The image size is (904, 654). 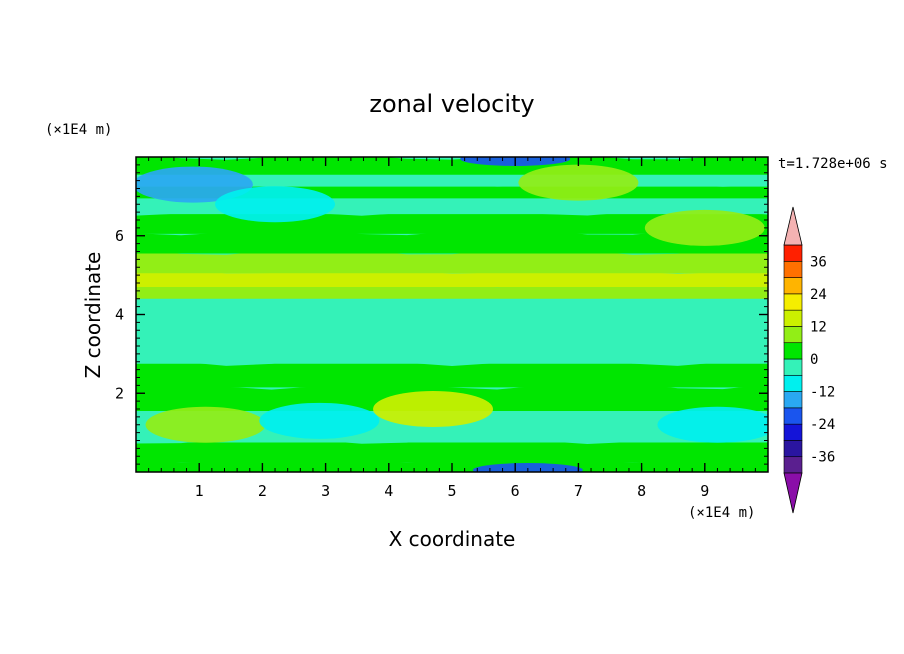 What do you see at coordinates (119, 393) in the screenshot?
I see `y-tick-label: 2` at bounding box center [119, 393].